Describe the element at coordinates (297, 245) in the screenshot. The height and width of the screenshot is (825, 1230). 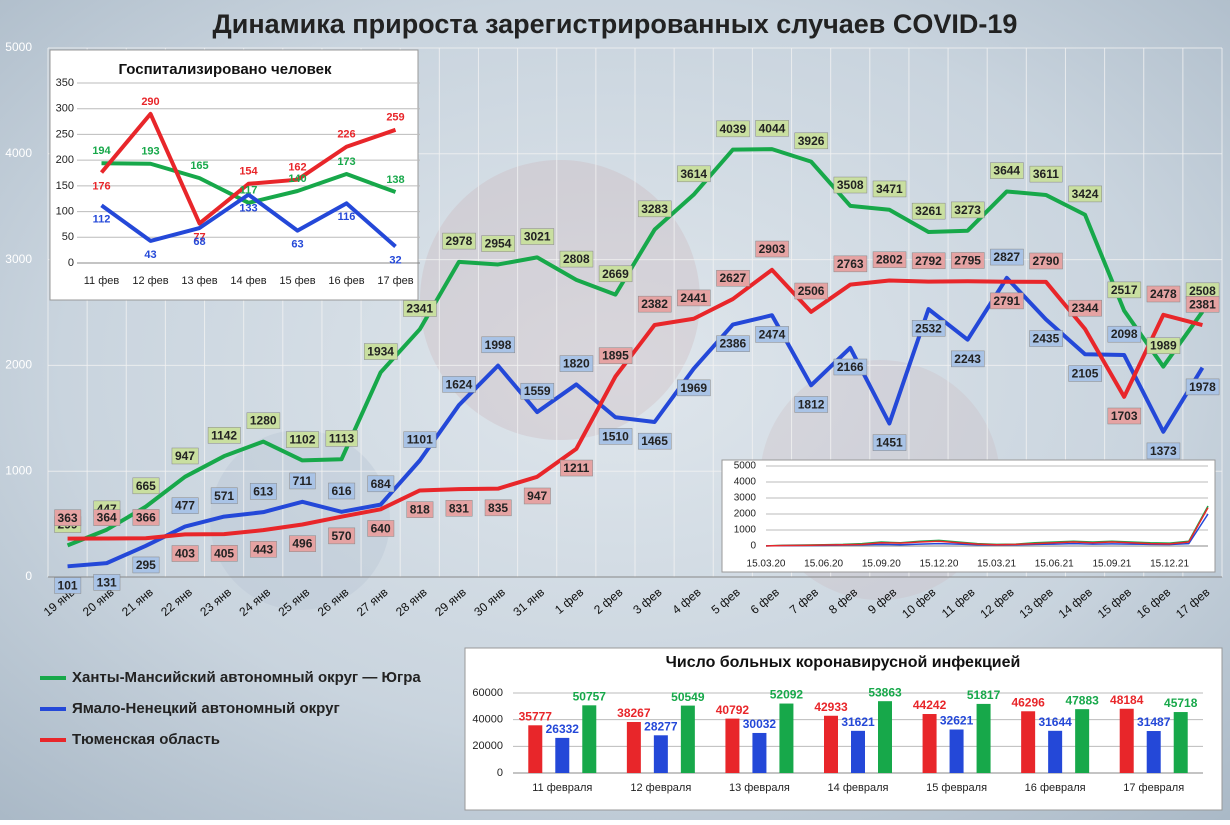
I see `value-label: 63` at that location.